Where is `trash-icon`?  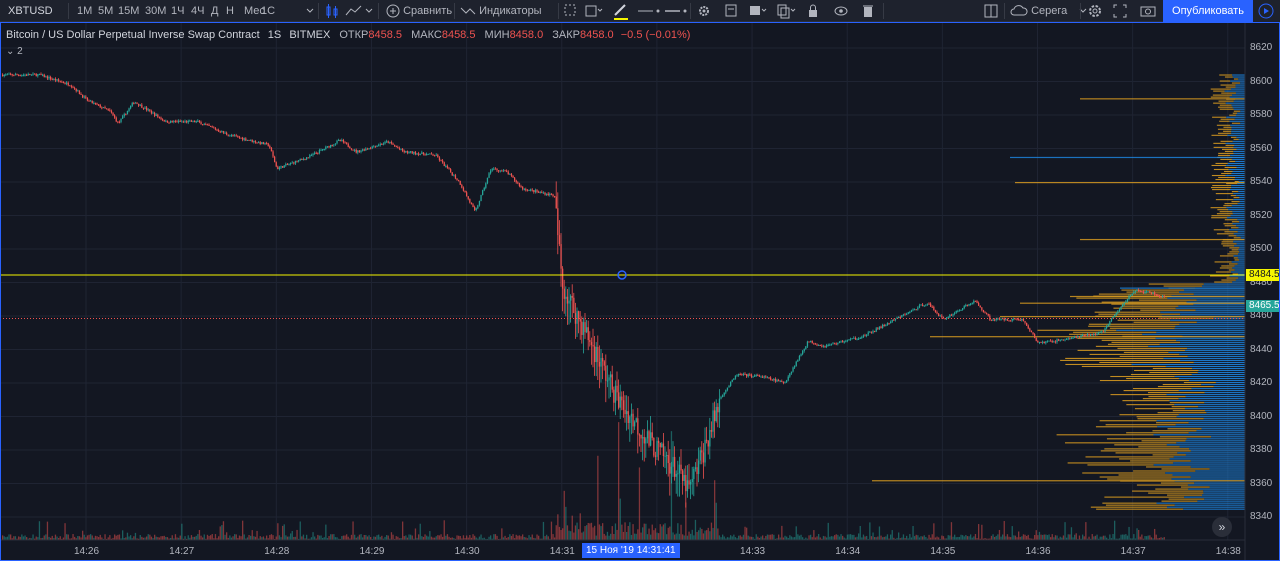 trash-icon is located at coordinates (868, 11).